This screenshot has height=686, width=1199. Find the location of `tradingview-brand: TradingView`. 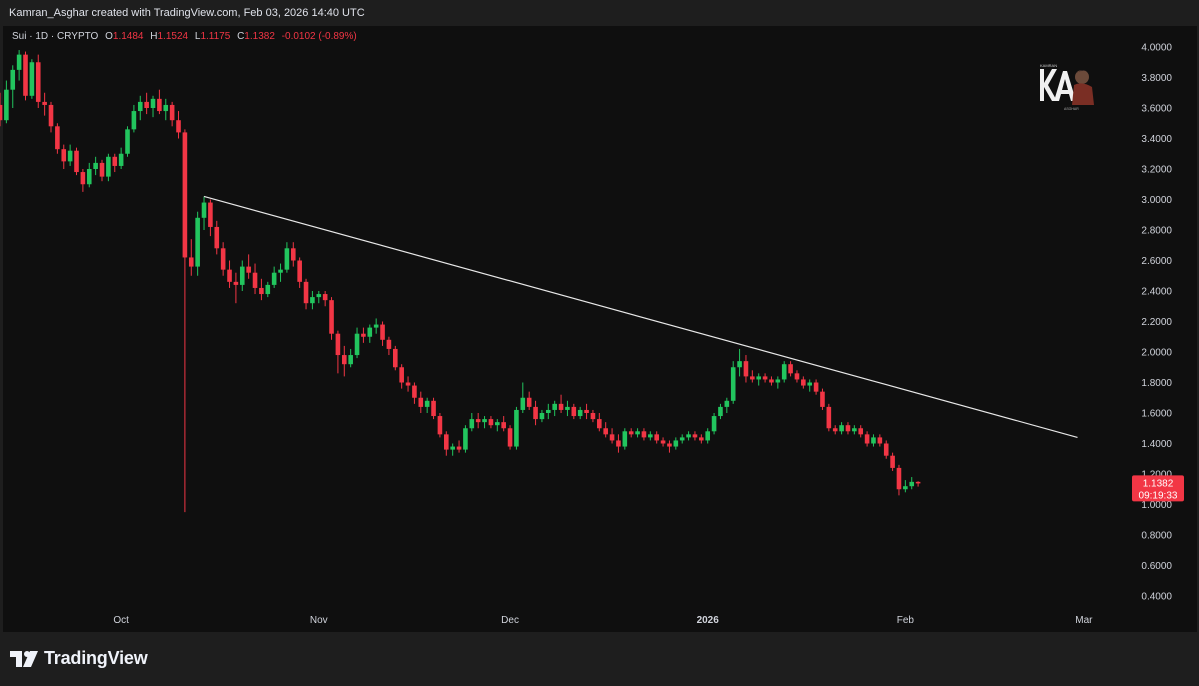

tradingview-brand: TradingView is located at coordinates (79, 658).